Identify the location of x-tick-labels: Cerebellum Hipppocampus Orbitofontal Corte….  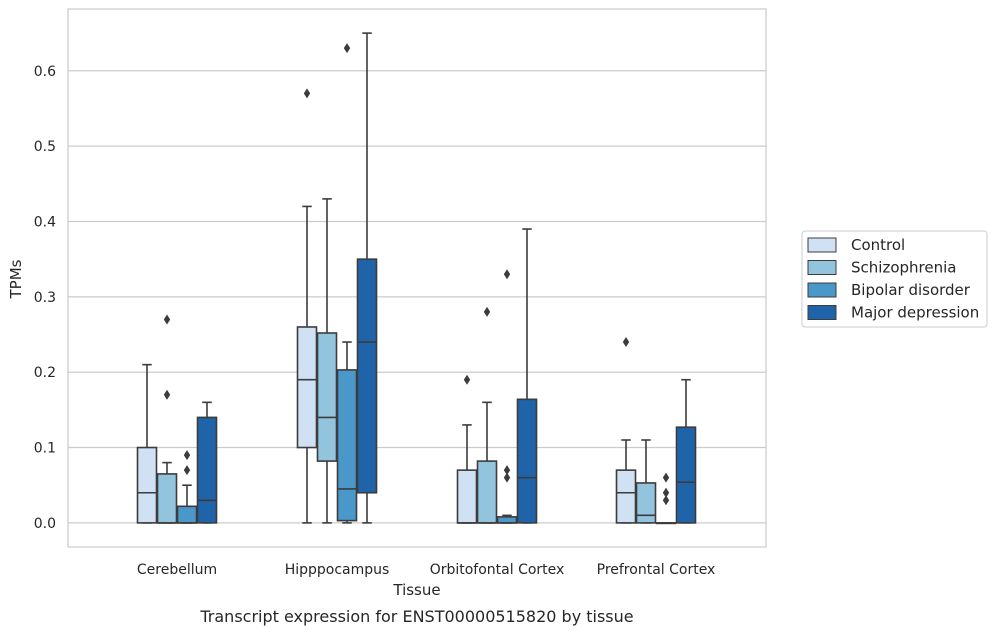
(426, 570).